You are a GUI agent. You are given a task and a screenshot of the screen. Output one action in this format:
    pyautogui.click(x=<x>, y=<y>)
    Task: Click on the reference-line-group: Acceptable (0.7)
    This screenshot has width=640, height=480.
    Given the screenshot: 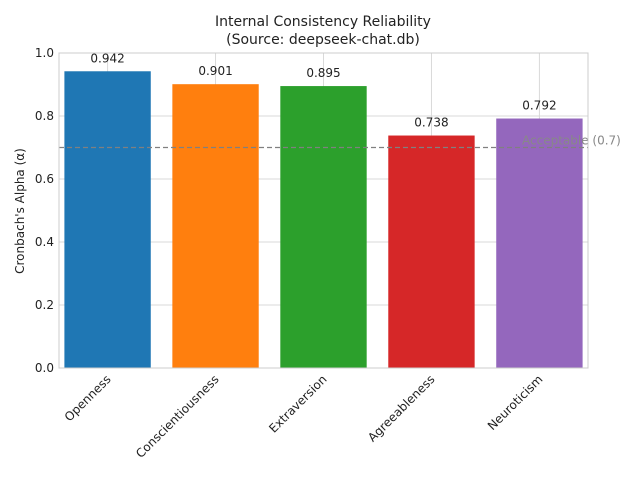 What is the action you would take?
    pyautogui.click(x=340, y=141)
    